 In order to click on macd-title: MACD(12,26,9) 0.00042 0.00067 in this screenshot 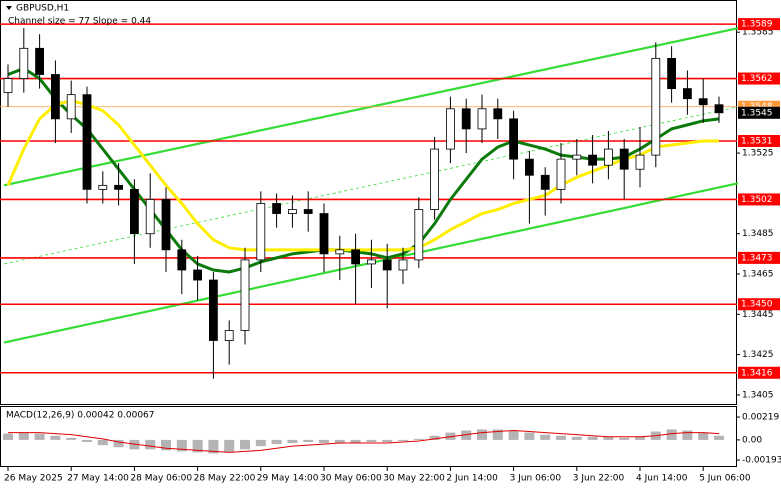, I will do `click(80, 416)`.